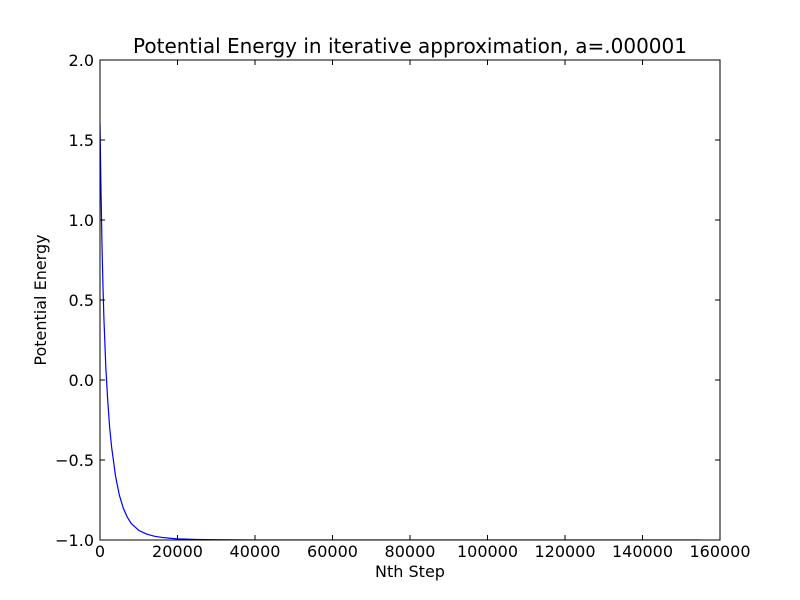 This screenshot has width=800, height=600. I want to click on x-tick-label: 100000, so click(487, 551).